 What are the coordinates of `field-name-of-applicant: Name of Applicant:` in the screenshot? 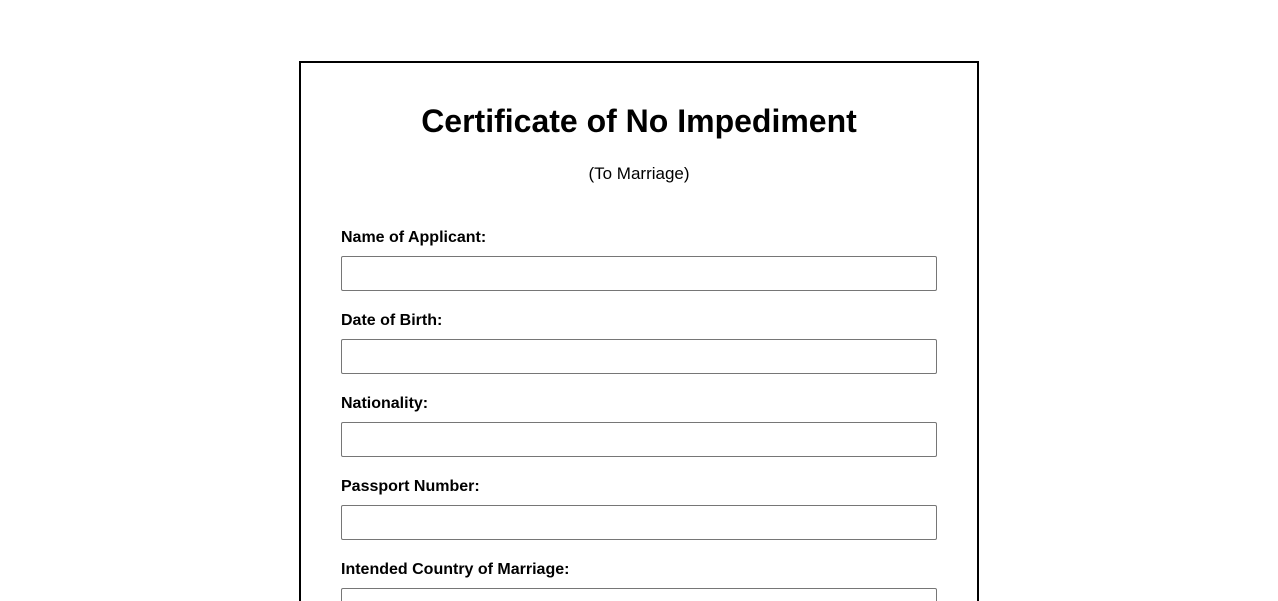 It's located at (639, 259).